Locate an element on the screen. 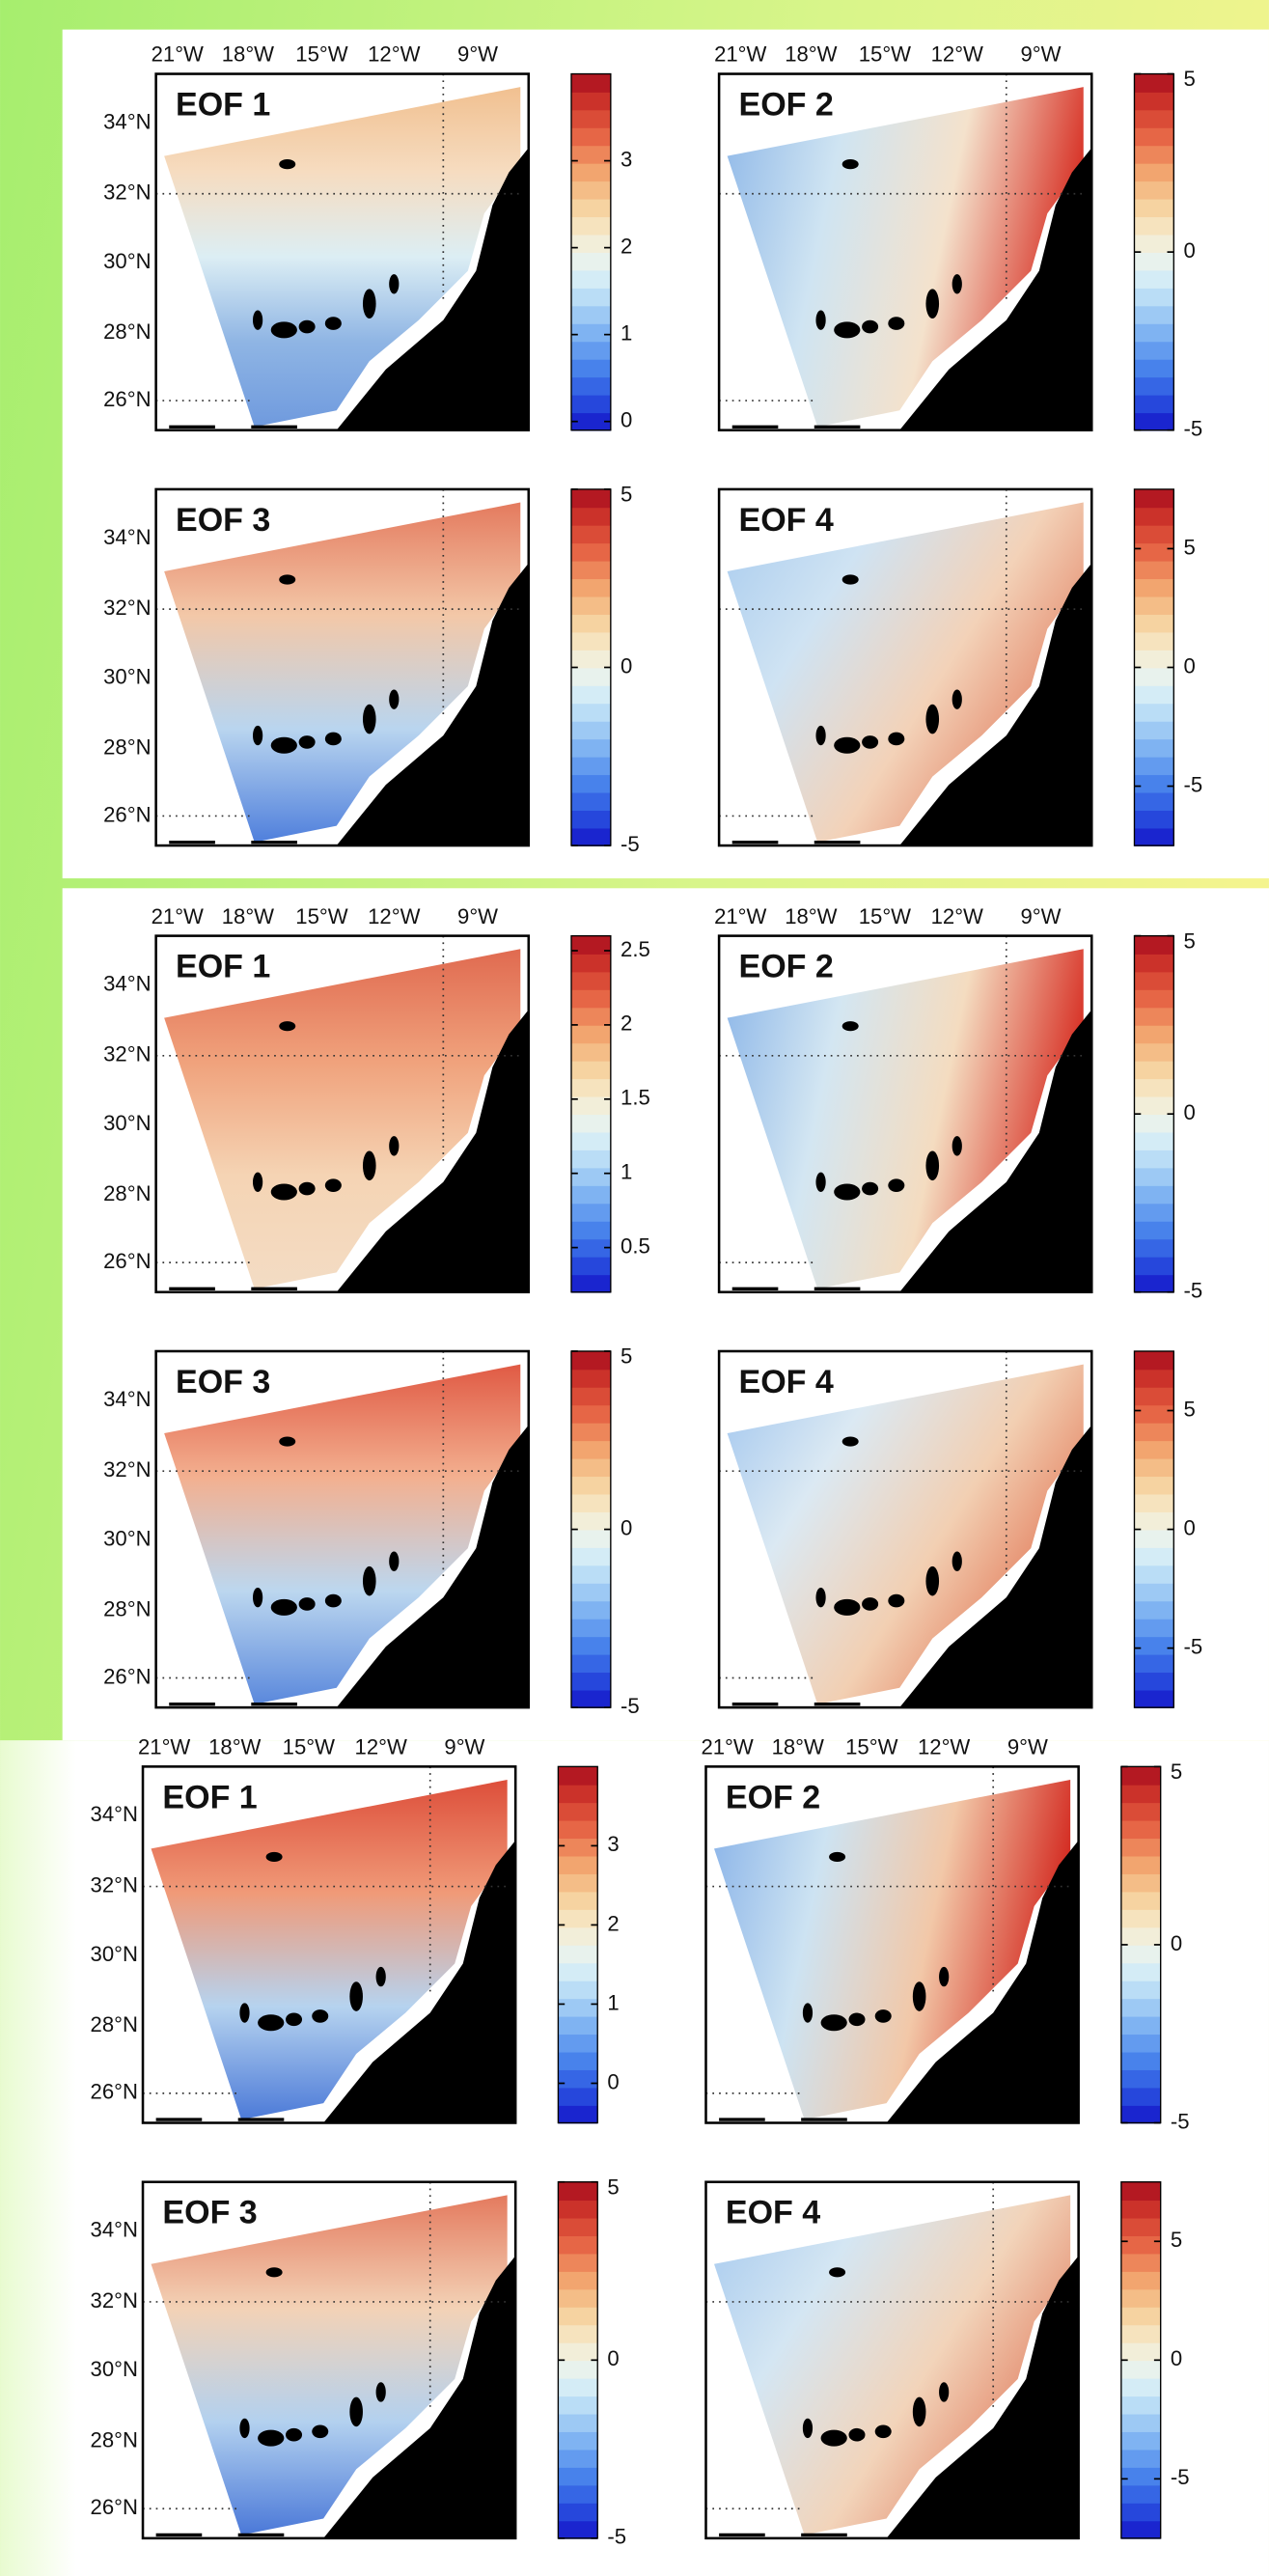  lat-label: 34°N is located at coordinates (127, 1399).